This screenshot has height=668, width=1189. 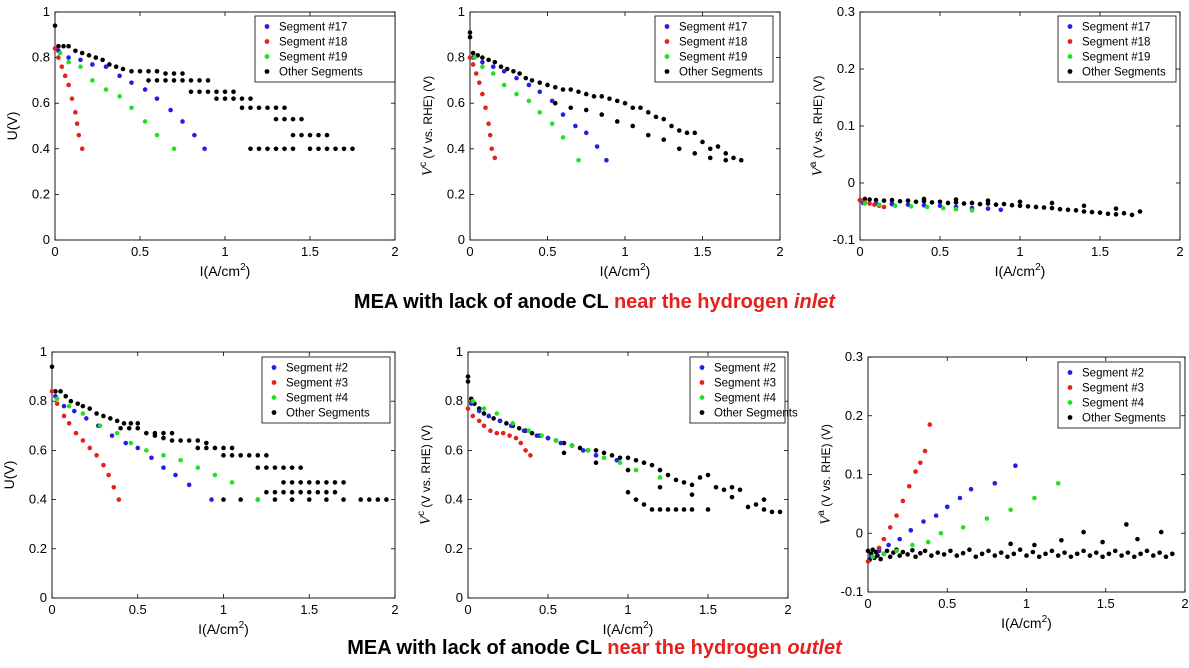 I want to click on y-axis-label: Vc (V vs. RHE) (V), so click(x=427, y=126).